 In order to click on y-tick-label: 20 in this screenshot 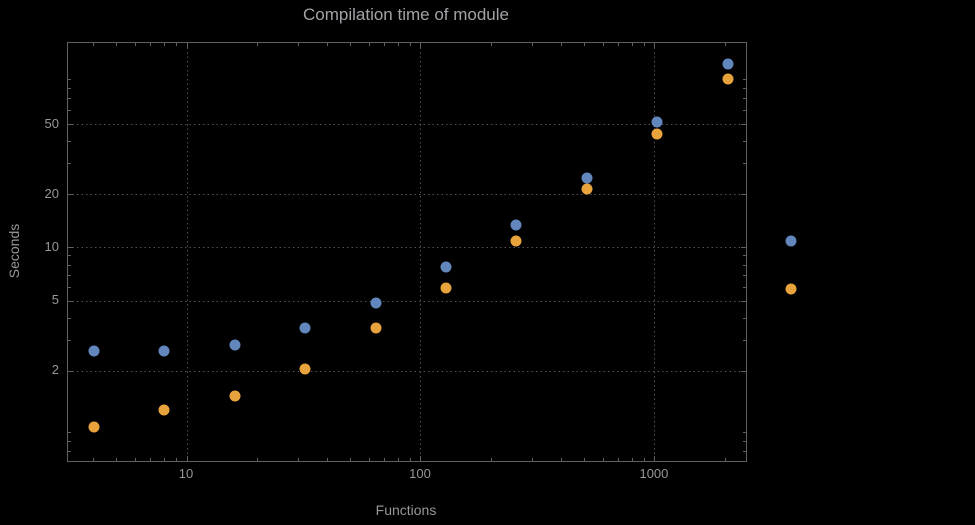, I will do `click(51, 193)`.